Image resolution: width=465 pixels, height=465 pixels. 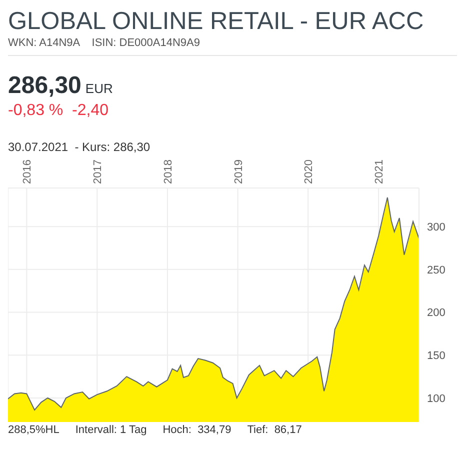 What do you see at coordinates (99, 88) in the screenshot?
I see `text: EUR` at bounding box center [99, 88].